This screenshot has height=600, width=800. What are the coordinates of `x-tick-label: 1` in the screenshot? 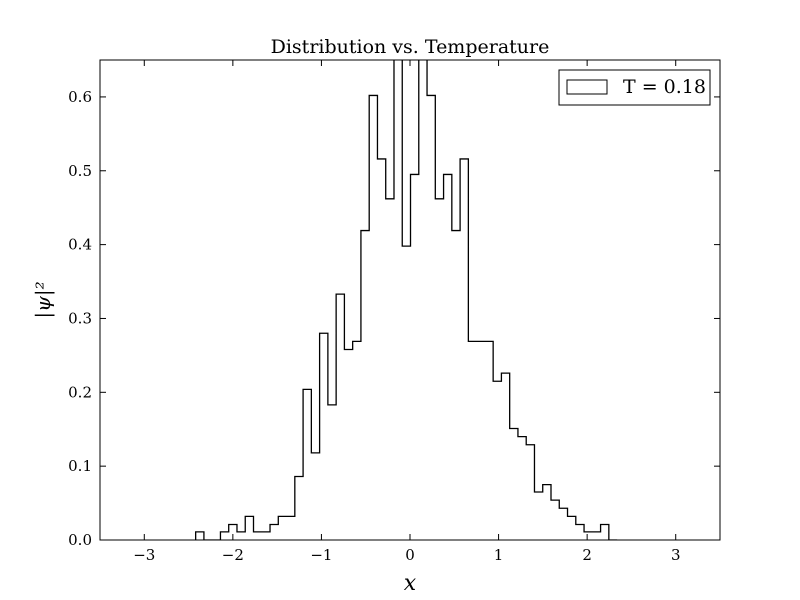 It's located at (499, 555).